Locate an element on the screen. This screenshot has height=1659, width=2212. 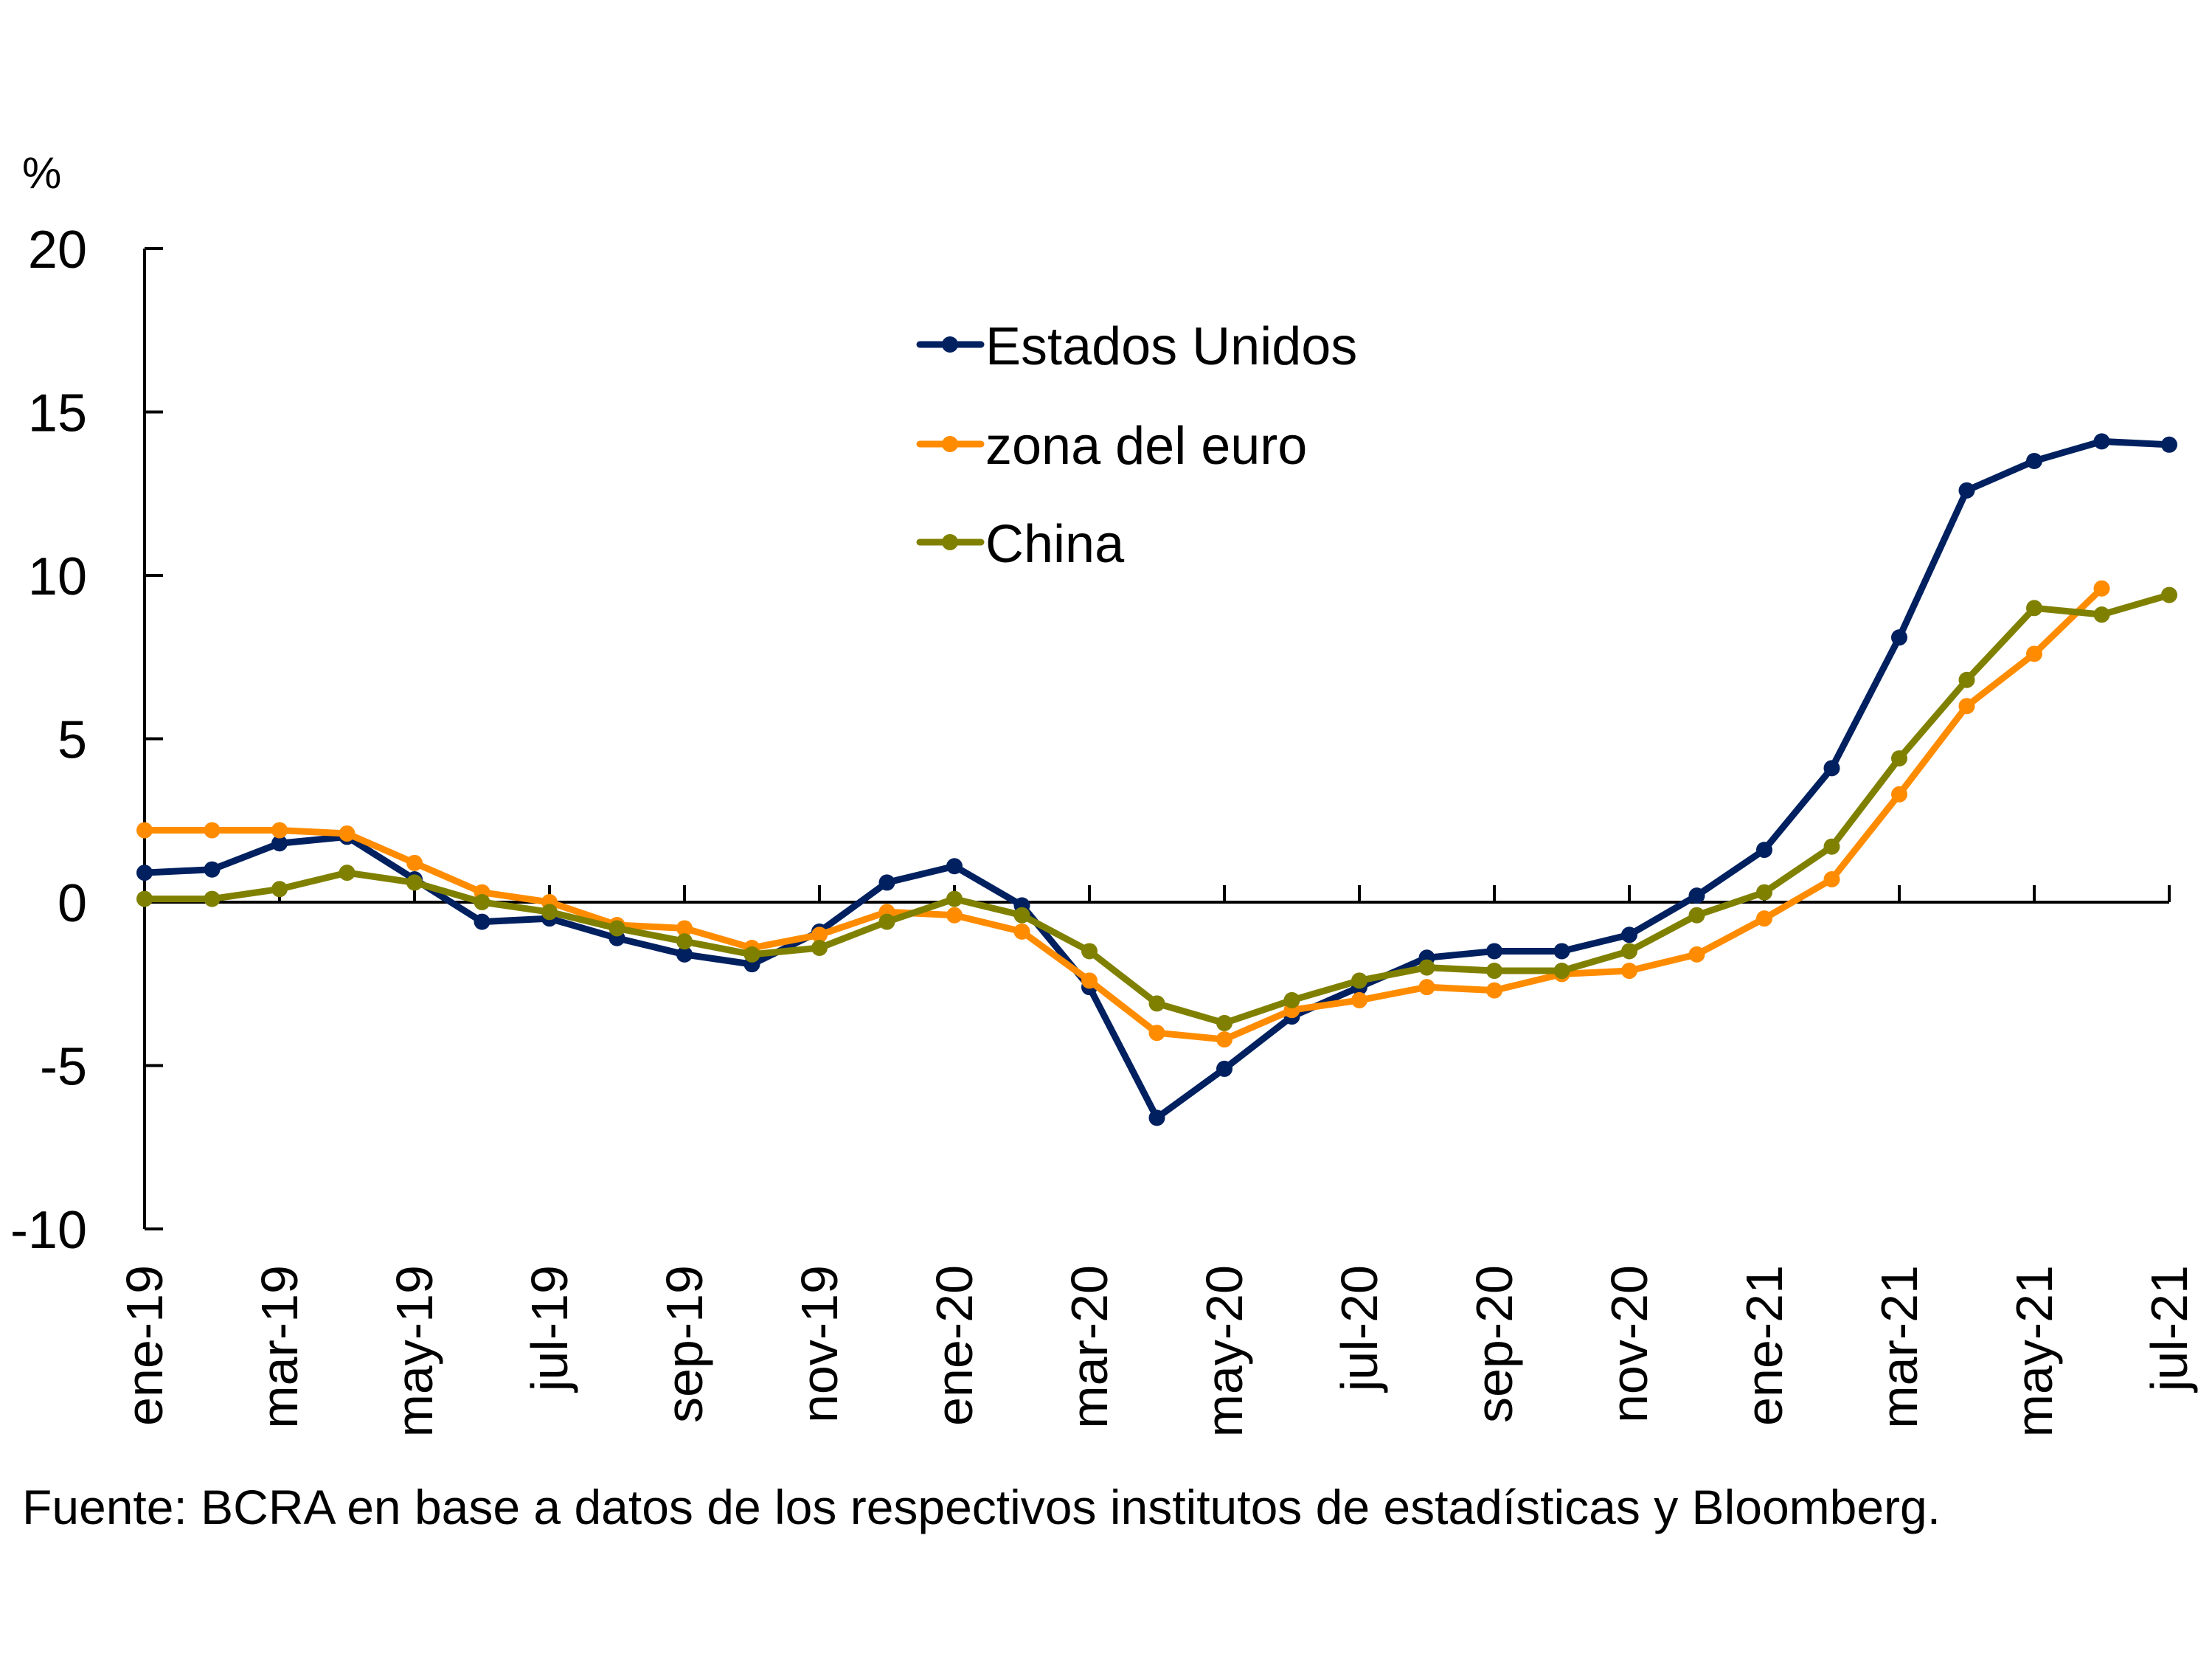
legend-item: China is located at coordinates (1021, 544).